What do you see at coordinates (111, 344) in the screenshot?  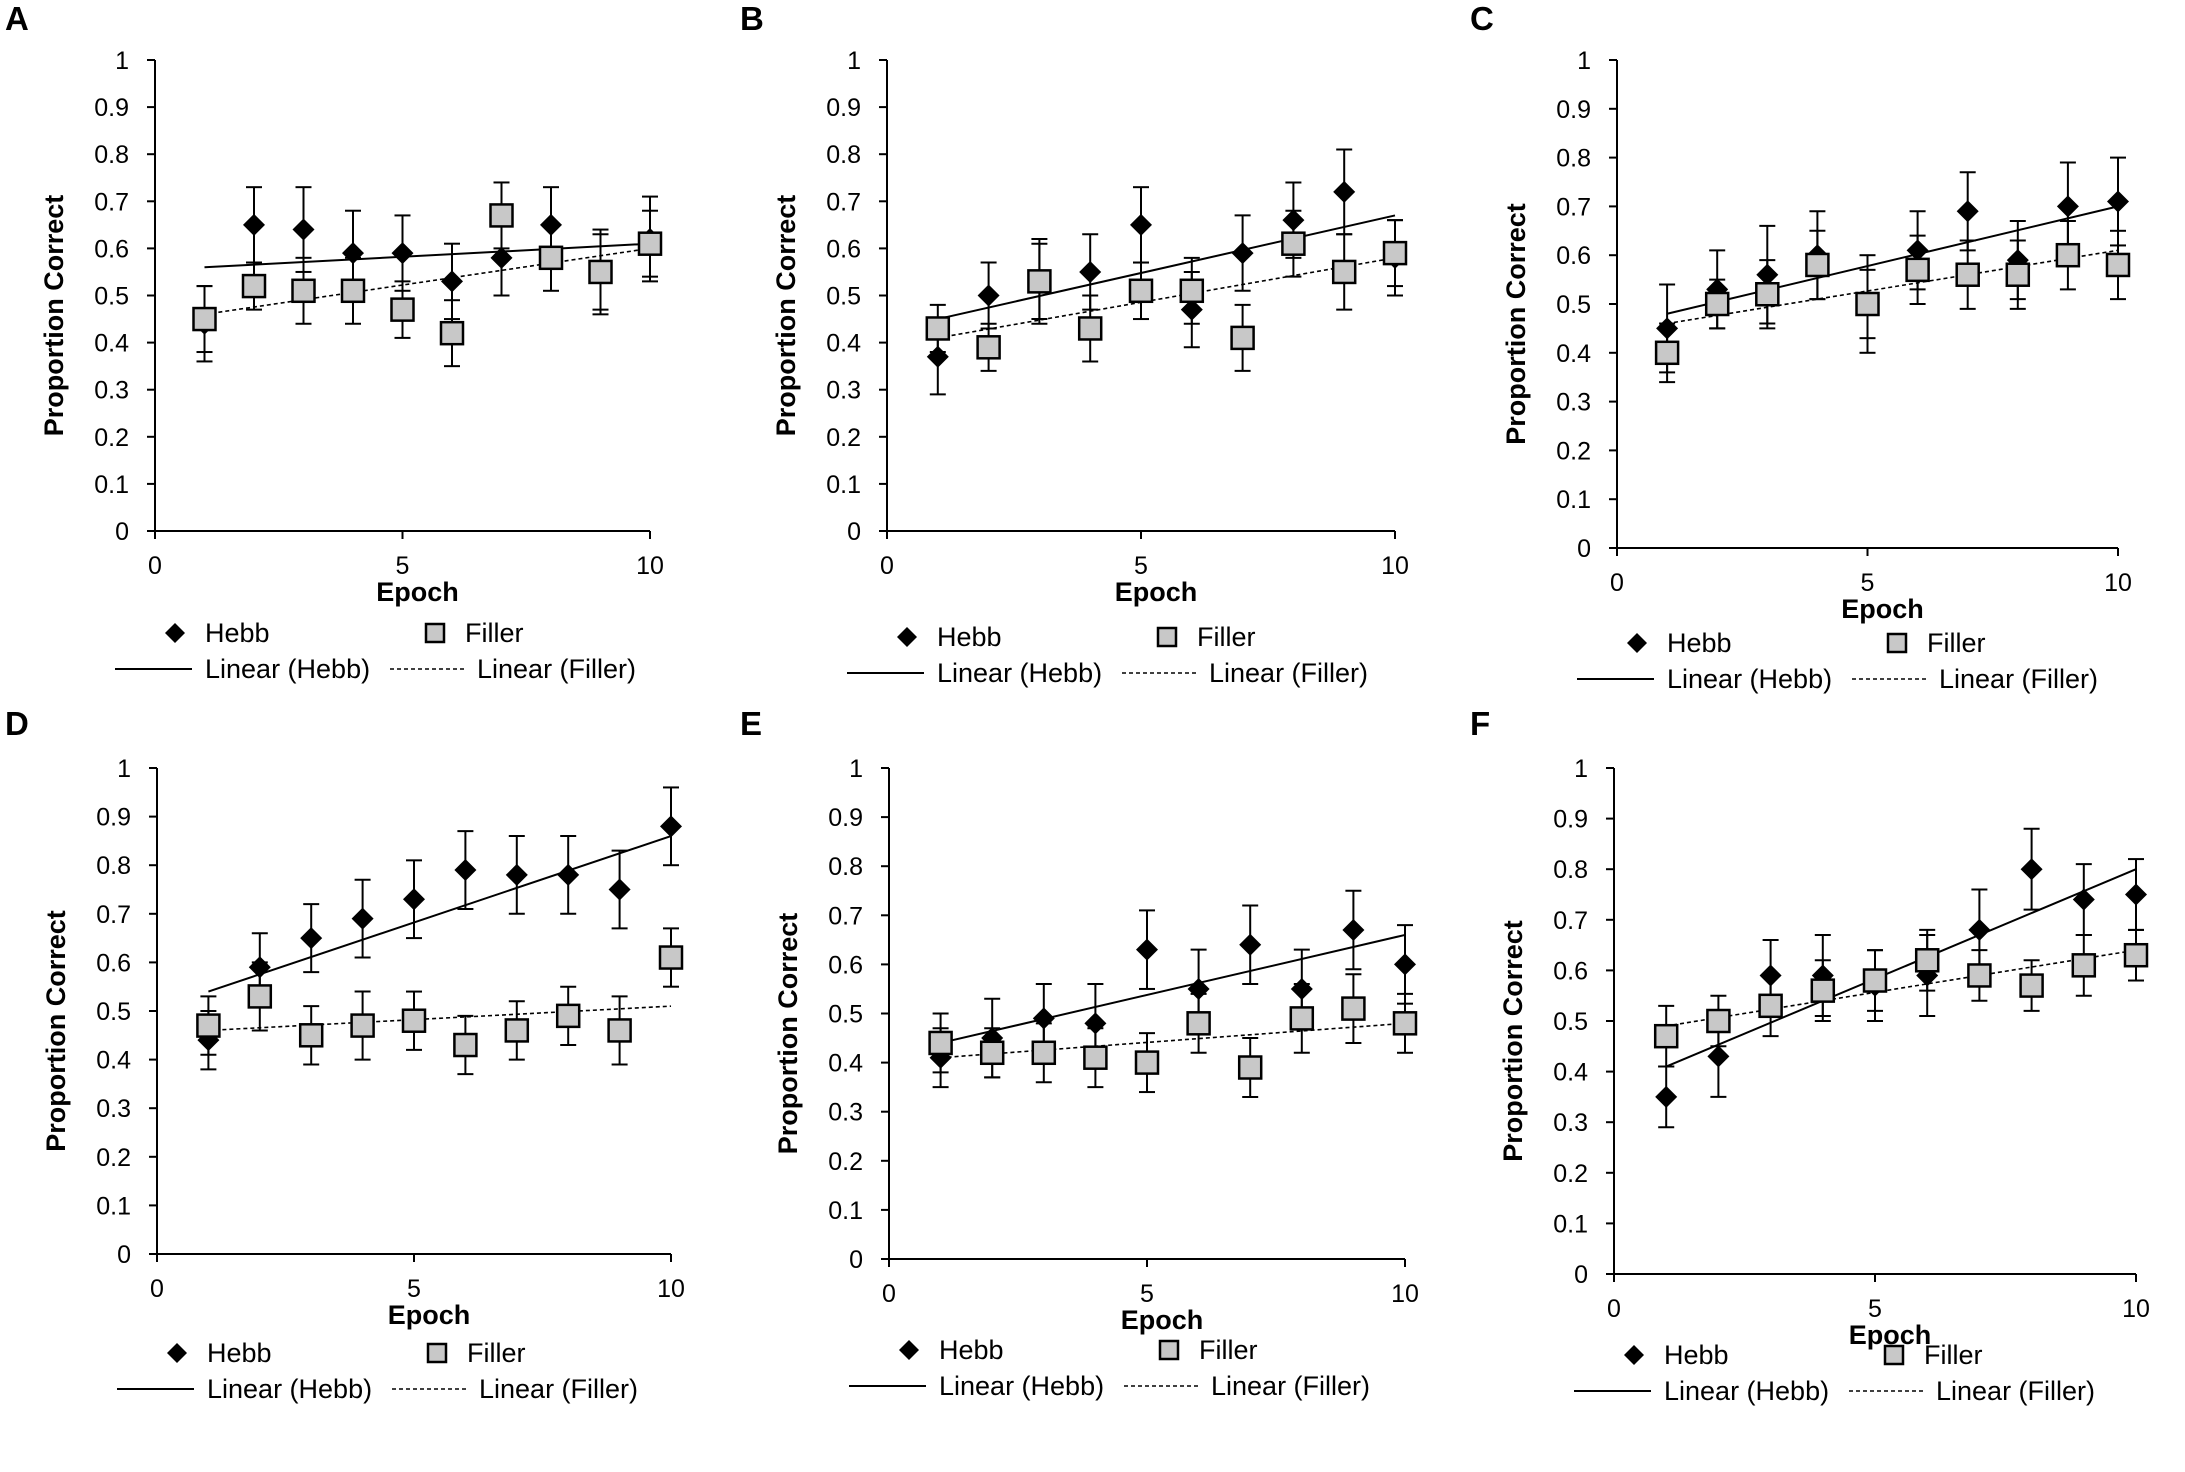 I see `y-tick-label: 0.4` at bounding box center [111, 344].